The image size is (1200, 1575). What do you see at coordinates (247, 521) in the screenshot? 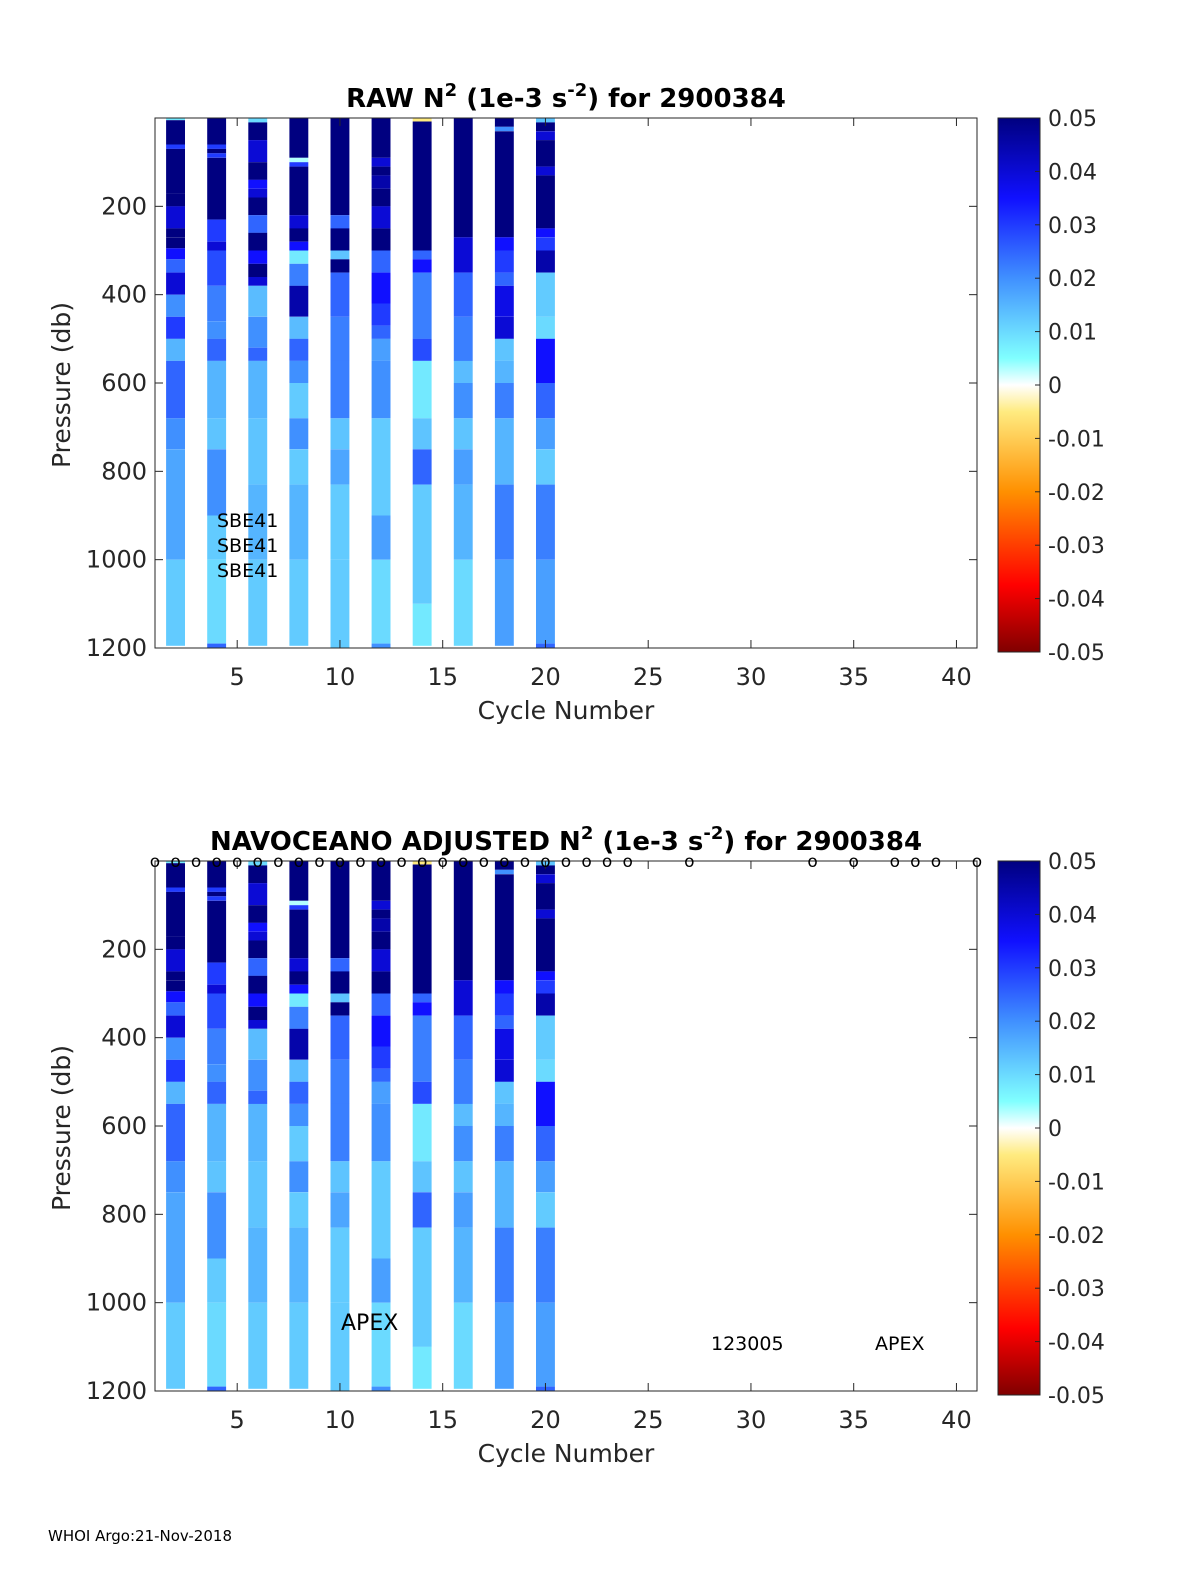
I see `annotation-sbe41-1: SBE41` at bounding box center [247, 521].